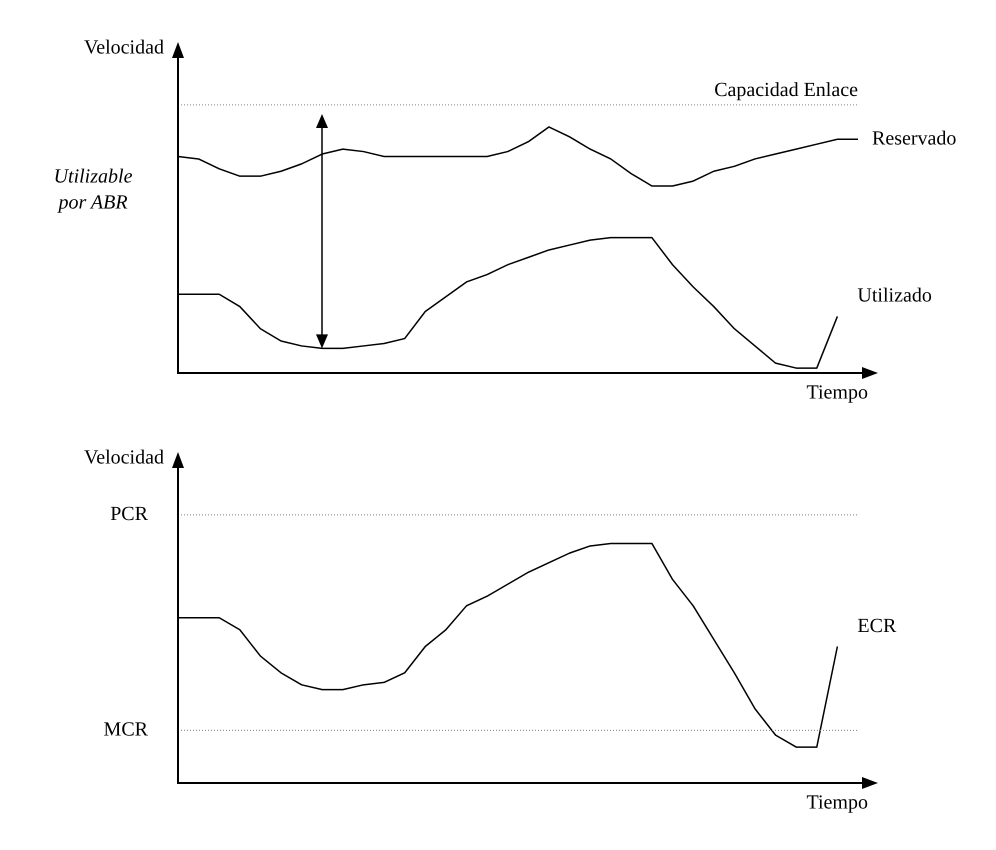 The width and height of the screenshot is (996, 850). I want to click on ref-line-label: Capacidad Enlace, so click(786, 90).